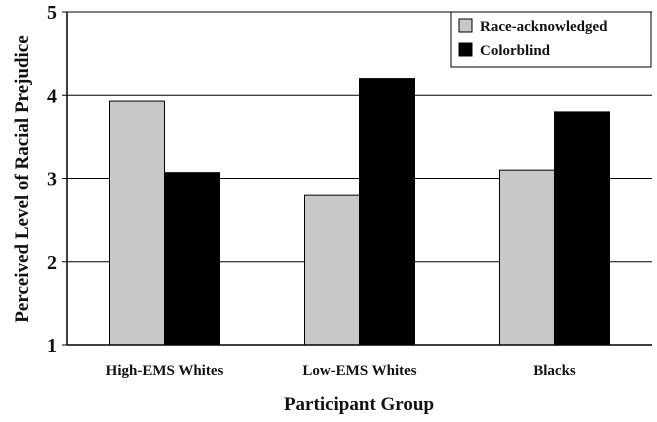  What do you see at coordinates (137, 223) in the screenshot?
I see `bar-high-ems-whites-race-acknowledged` at bounding box center [137, 223].